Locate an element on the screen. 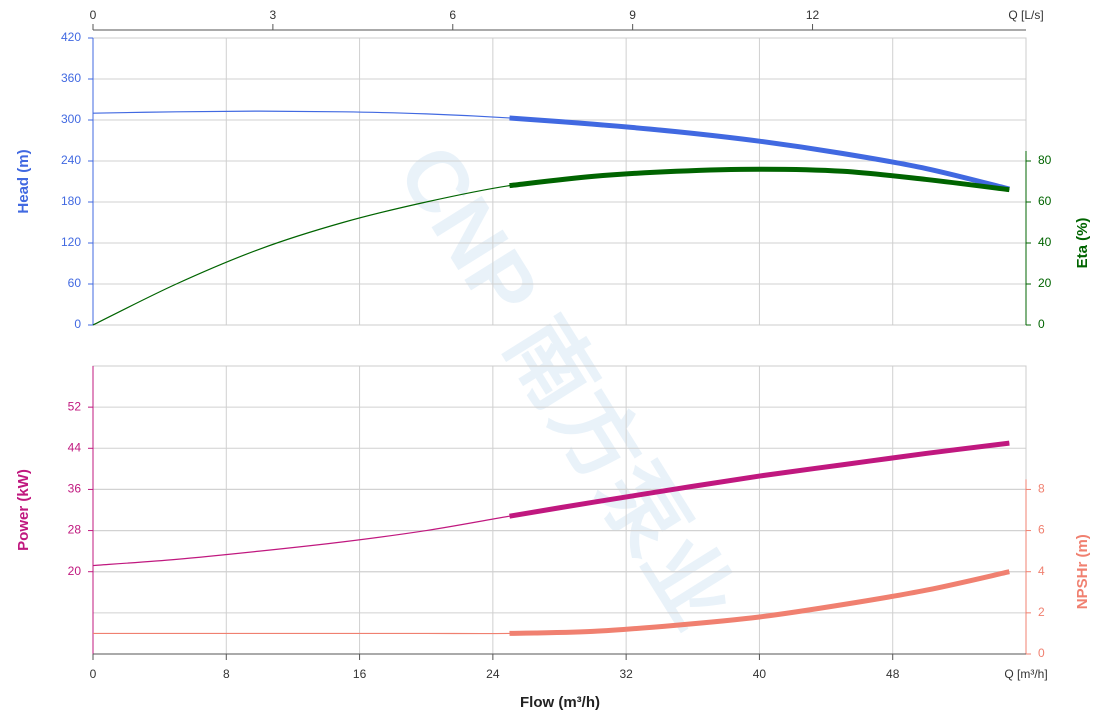 This screenshot has width=1120, height=718. y-tick-label: 300 is located at coordinates (71, 119).